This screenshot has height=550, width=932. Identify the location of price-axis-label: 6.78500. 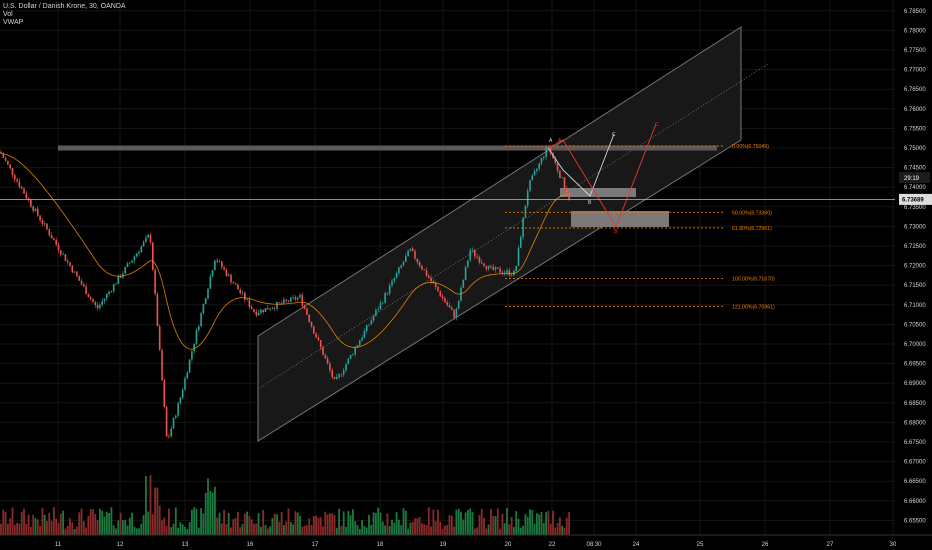
(915, 12).